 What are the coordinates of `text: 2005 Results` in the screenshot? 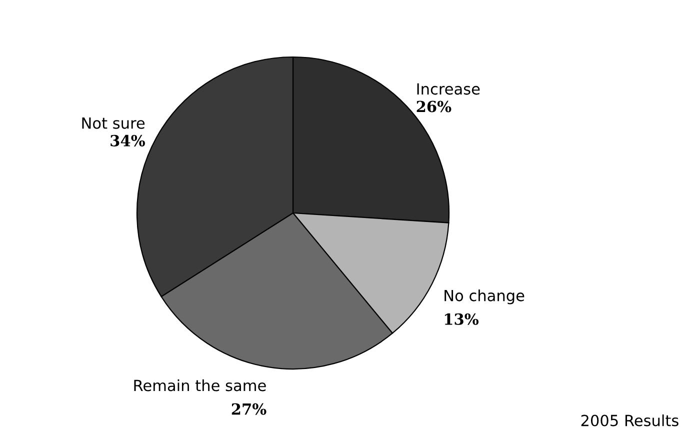 It's located at (629, 420).